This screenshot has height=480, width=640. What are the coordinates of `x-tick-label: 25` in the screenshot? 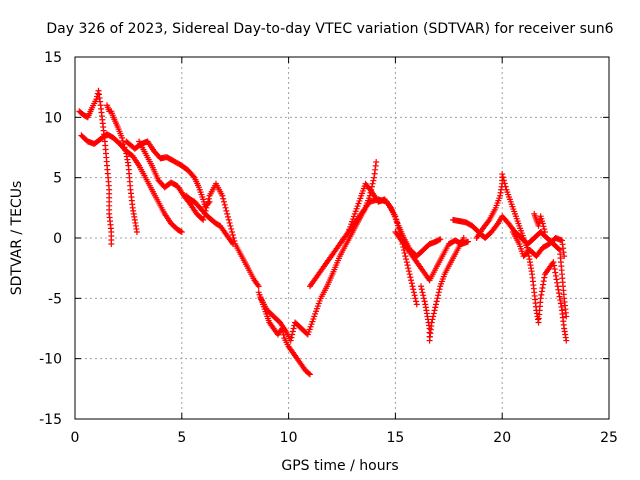 It's located at (609, 438).